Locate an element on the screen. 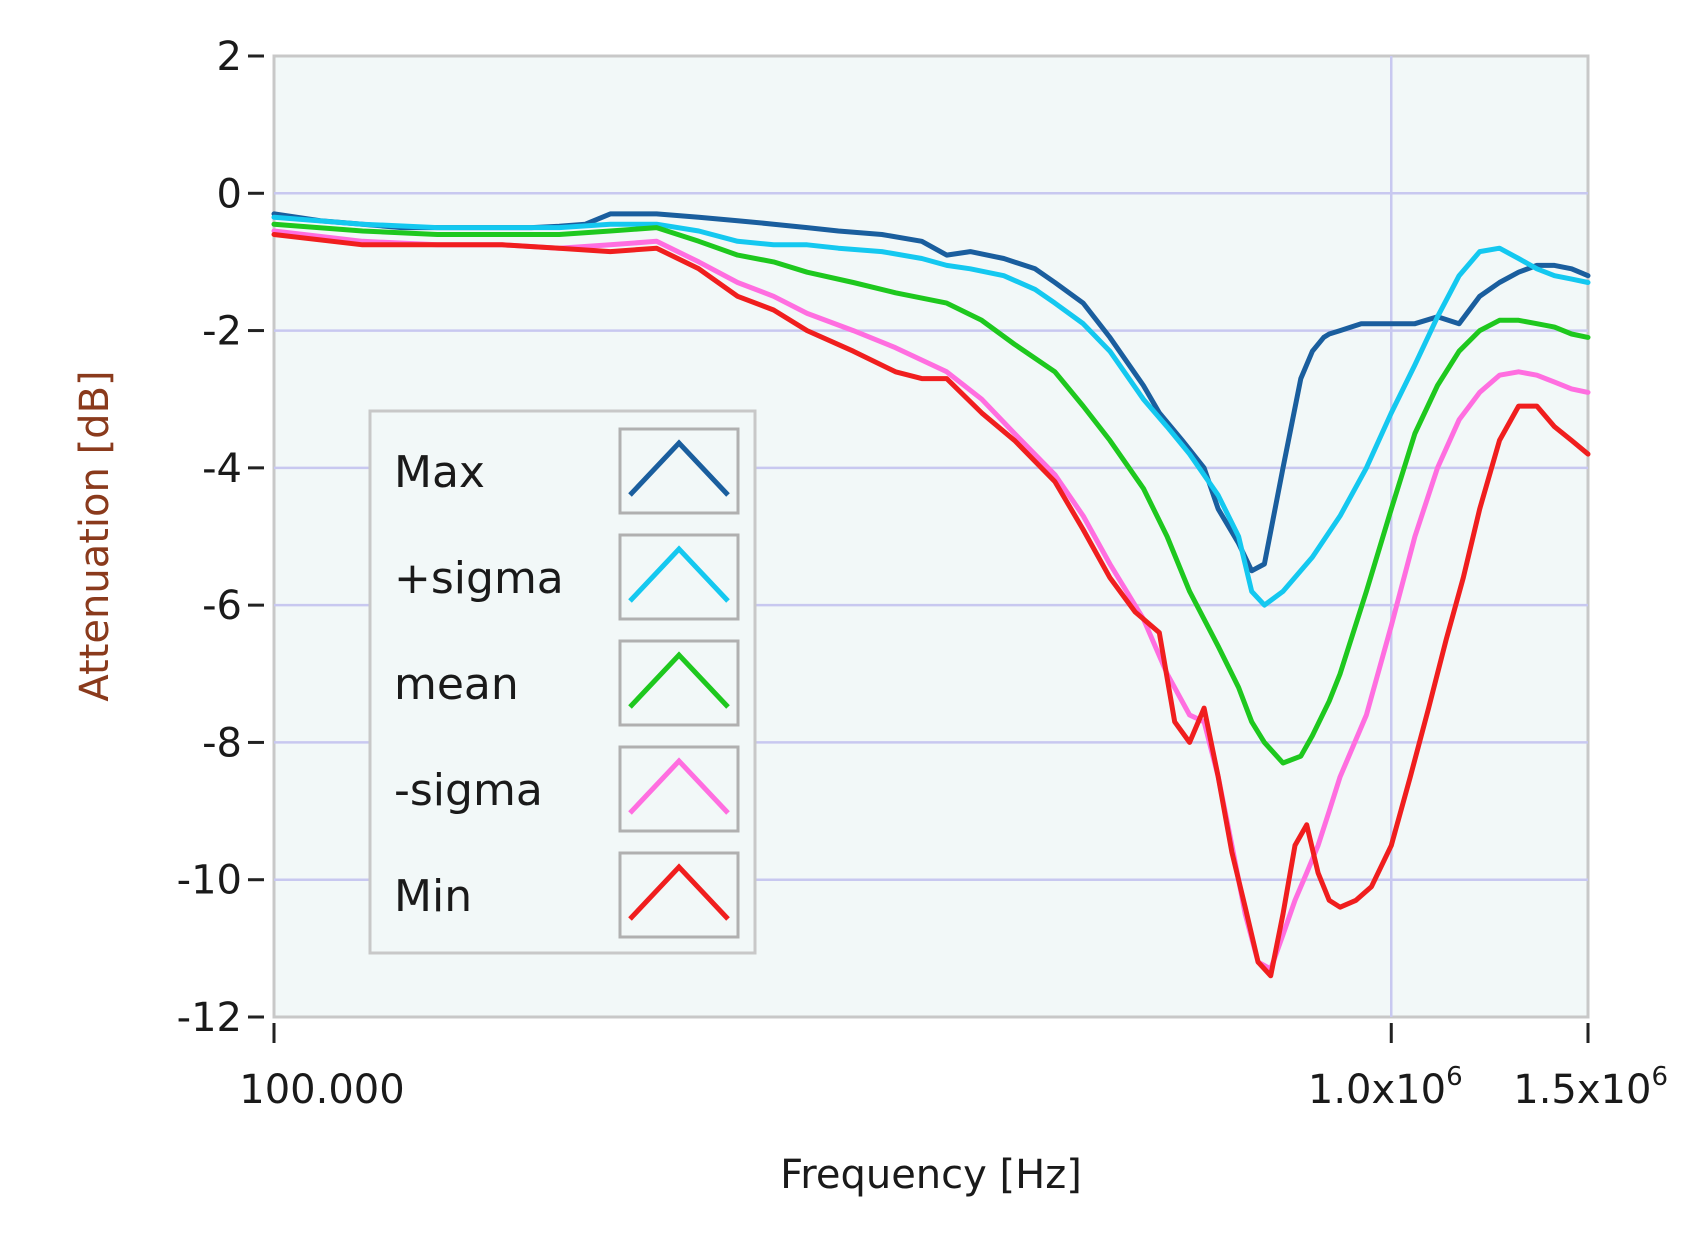  legend-label: Min is located at coordinates (433, 896).